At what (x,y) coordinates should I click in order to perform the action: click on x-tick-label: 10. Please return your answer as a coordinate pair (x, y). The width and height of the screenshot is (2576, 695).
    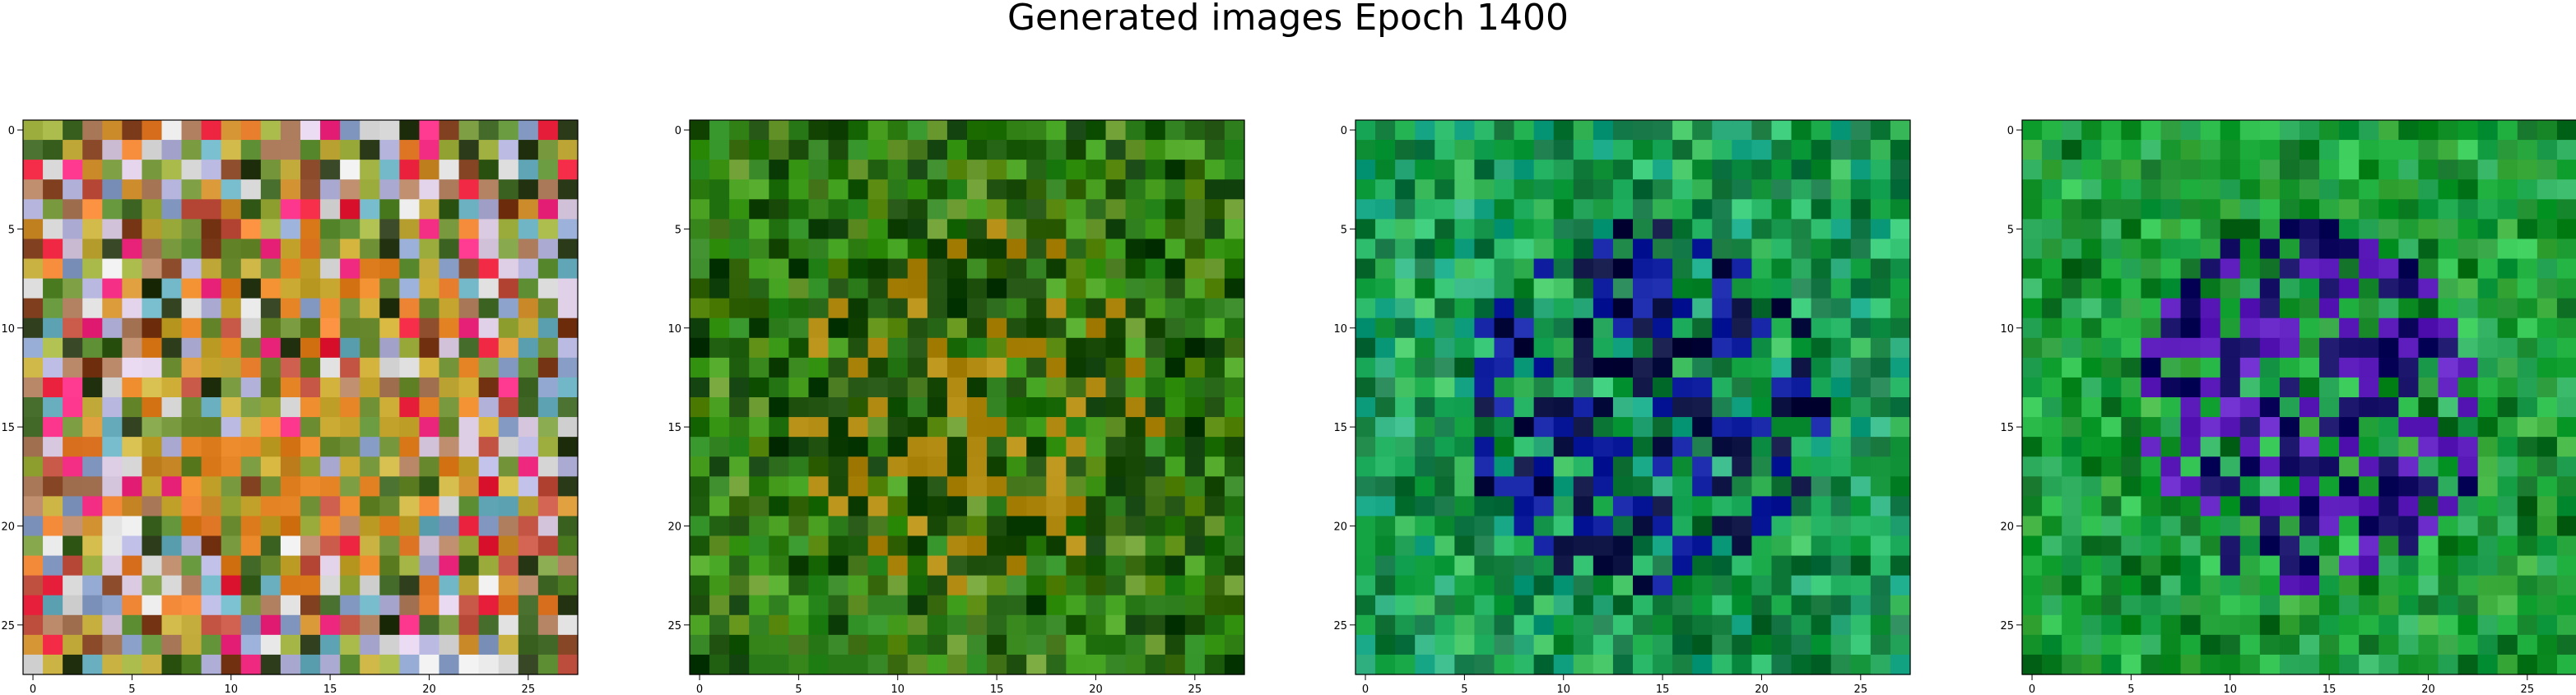
    Looking at the image, I should click on (1563, 689).